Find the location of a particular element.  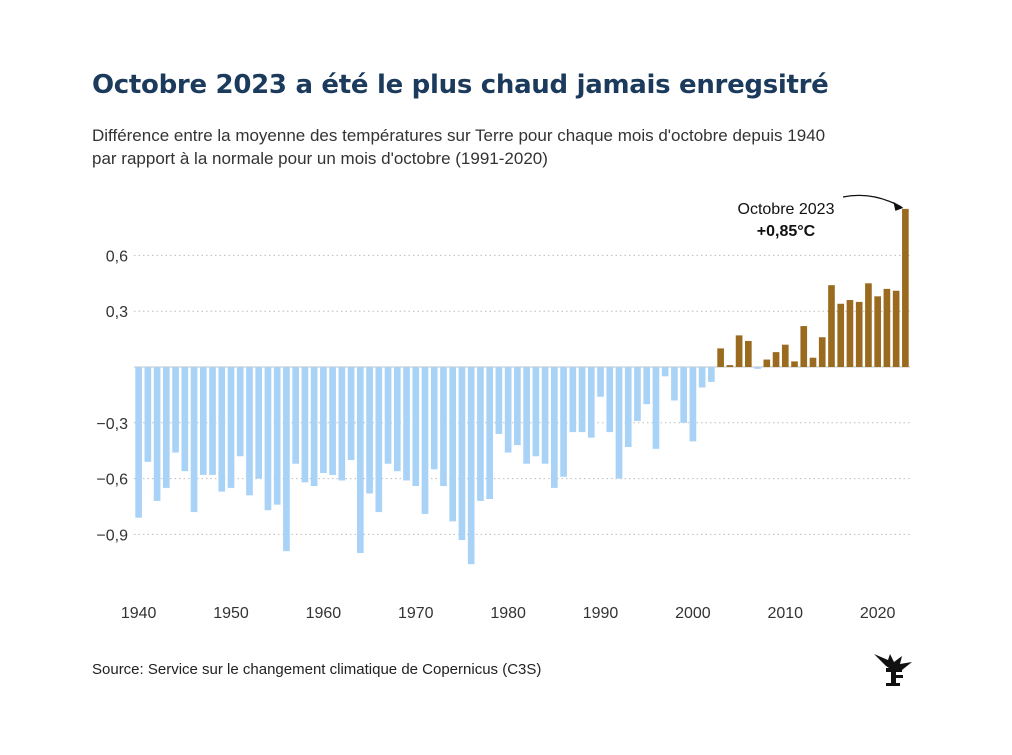

x-tick-label: 1990 is located at coordinates (601, 613).